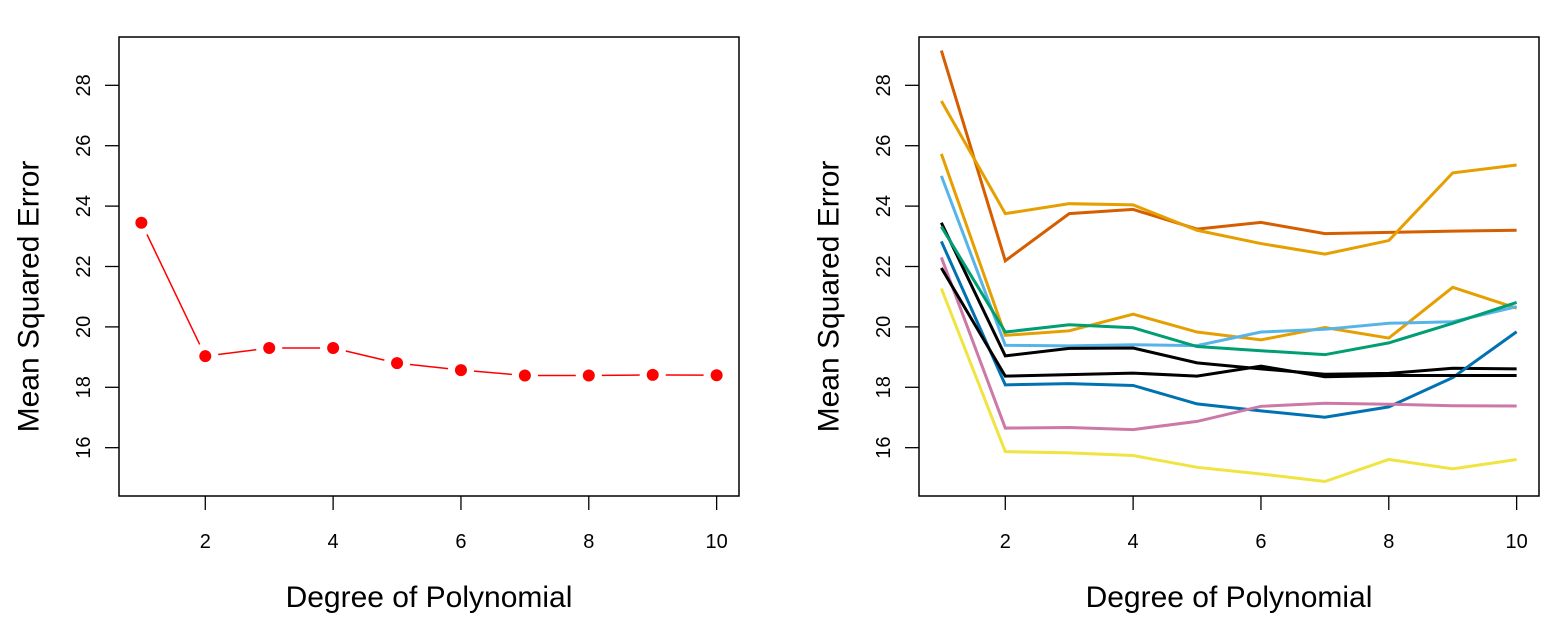 The width and height of the screenshot is (1564, 642). Describe the element at coordinates (829, 297) in the screenshot. I see `right-y-axis-label: Mean Squared Error` at that location.